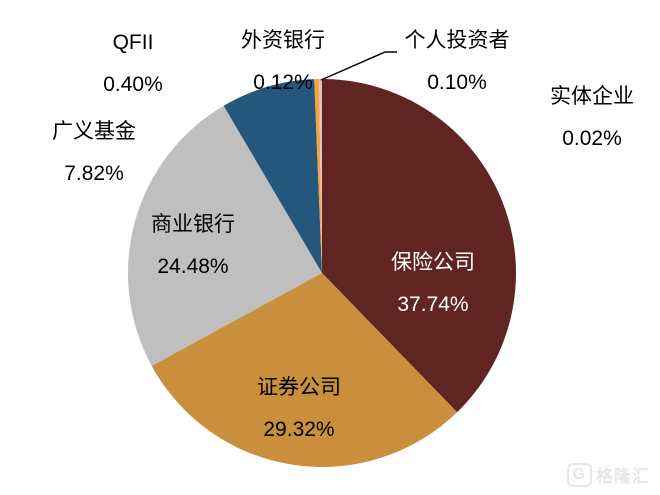 Image resolution: width=660 pixels, height=495 pixels. I want to click on leader-line-individual-investors, so click(358, 66).